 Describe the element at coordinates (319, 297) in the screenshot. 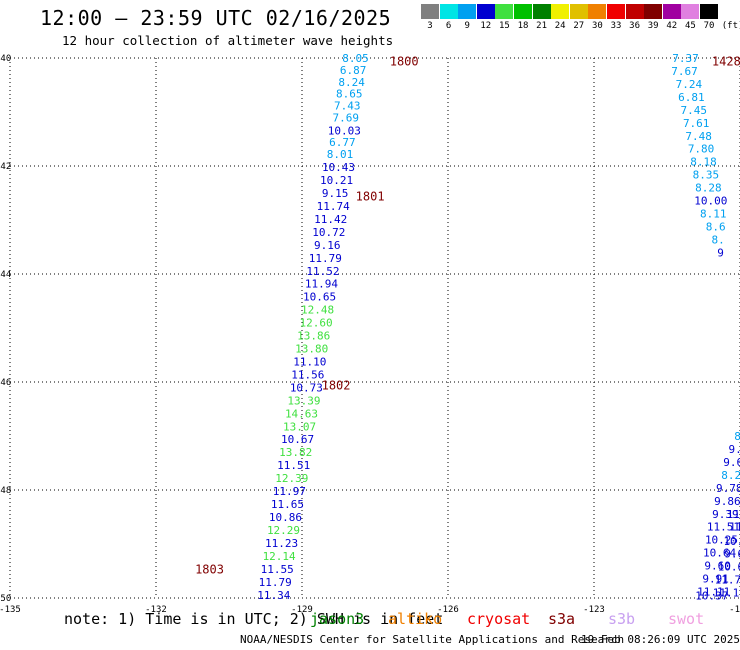

I see `wave-height-value: 10.65` at that location.